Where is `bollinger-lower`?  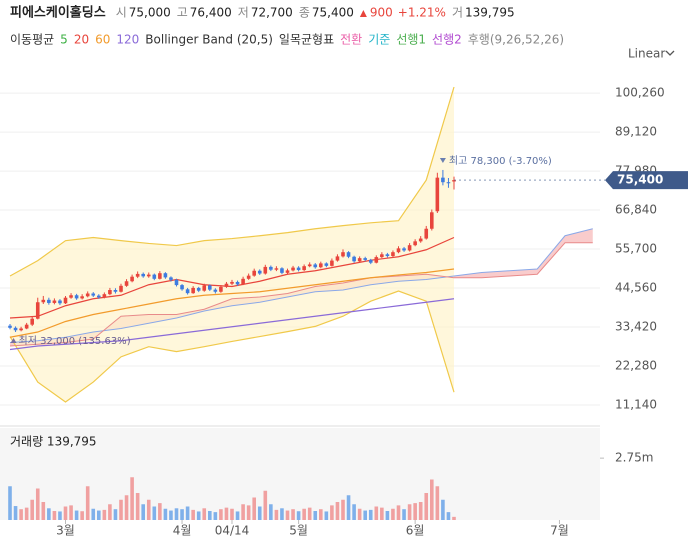
bollinger-lower is located at coordinates (232, 346).